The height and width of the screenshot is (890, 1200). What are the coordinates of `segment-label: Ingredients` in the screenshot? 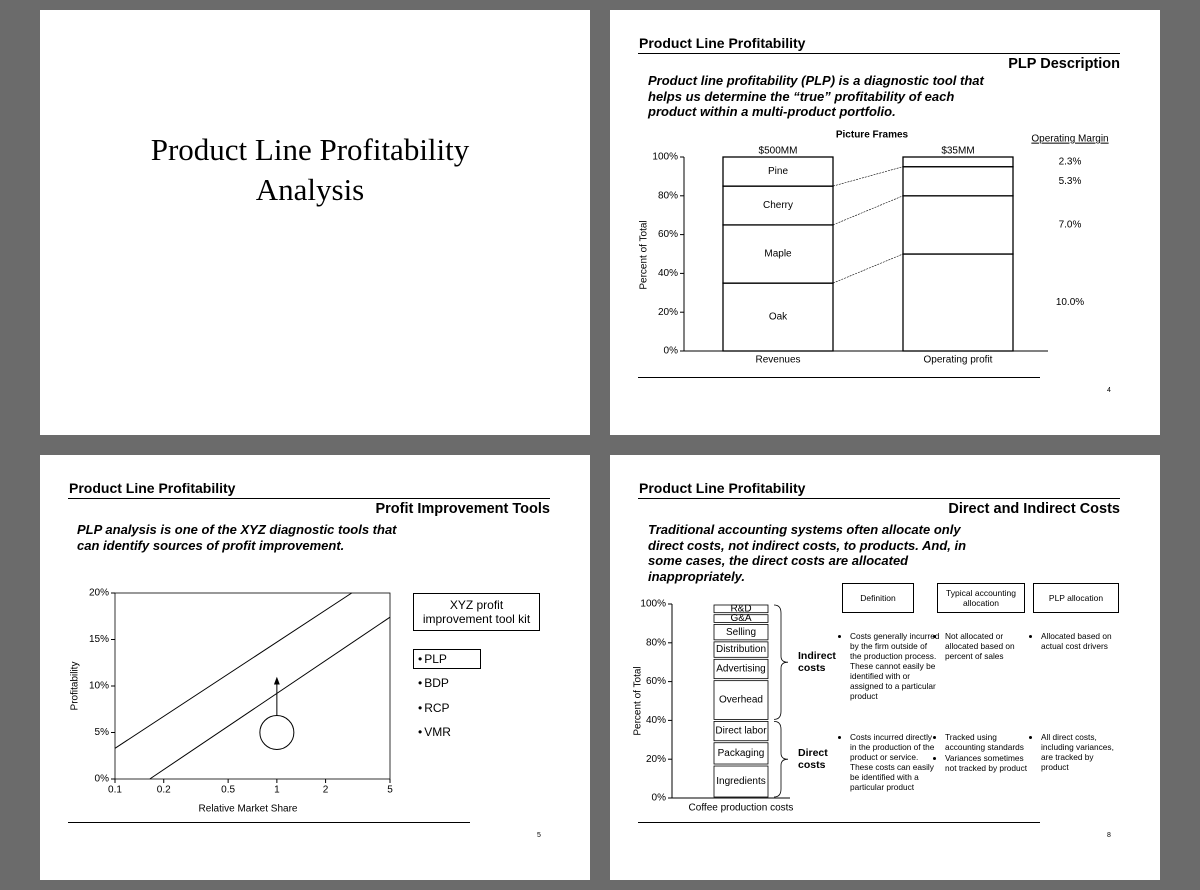 It's located at (740, 781).